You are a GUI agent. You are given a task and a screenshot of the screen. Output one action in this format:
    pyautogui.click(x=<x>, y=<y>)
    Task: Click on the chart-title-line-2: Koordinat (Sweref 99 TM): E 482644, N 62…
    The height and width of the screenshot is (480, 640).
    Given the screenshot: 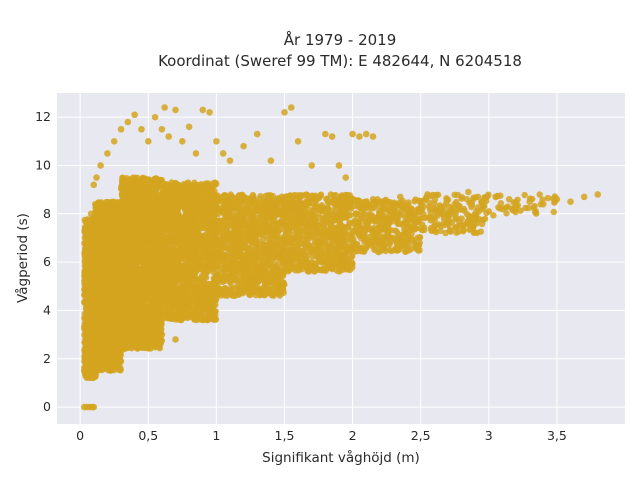 What is the action you would take?
    pyautogui.click(x=340, y=61)
    